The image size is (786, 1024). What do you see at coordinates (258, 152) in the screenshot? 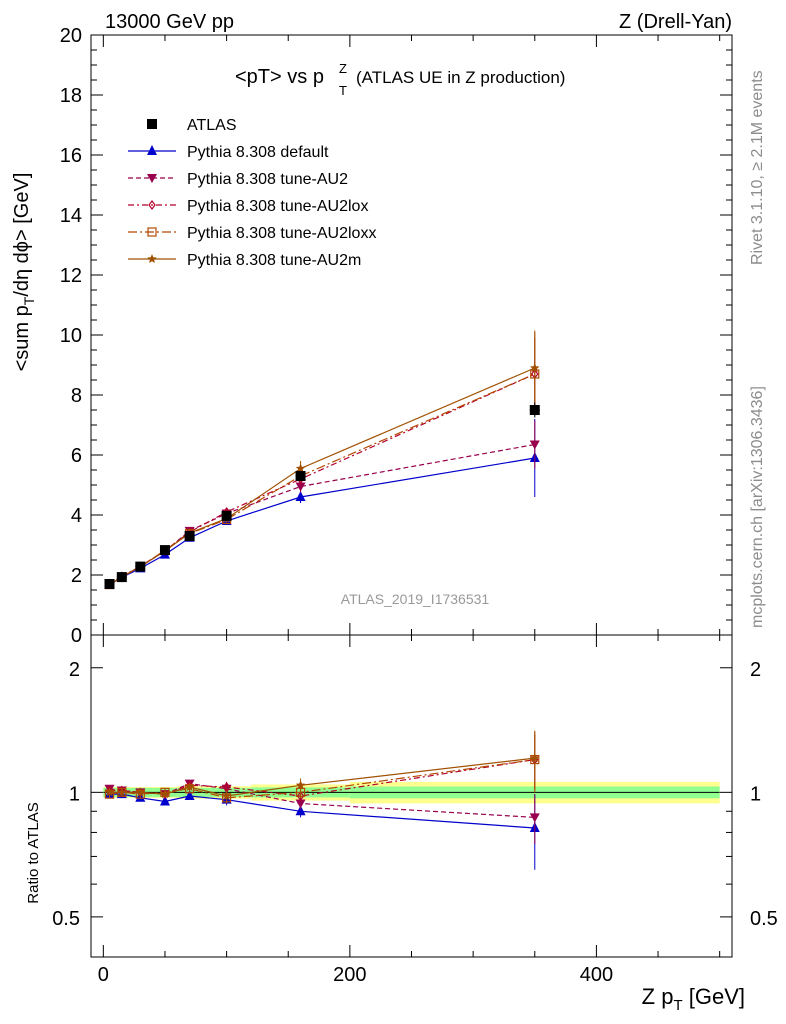
I see `legend-label: Pythia 8.308 default` at bounding box center [258, 152].